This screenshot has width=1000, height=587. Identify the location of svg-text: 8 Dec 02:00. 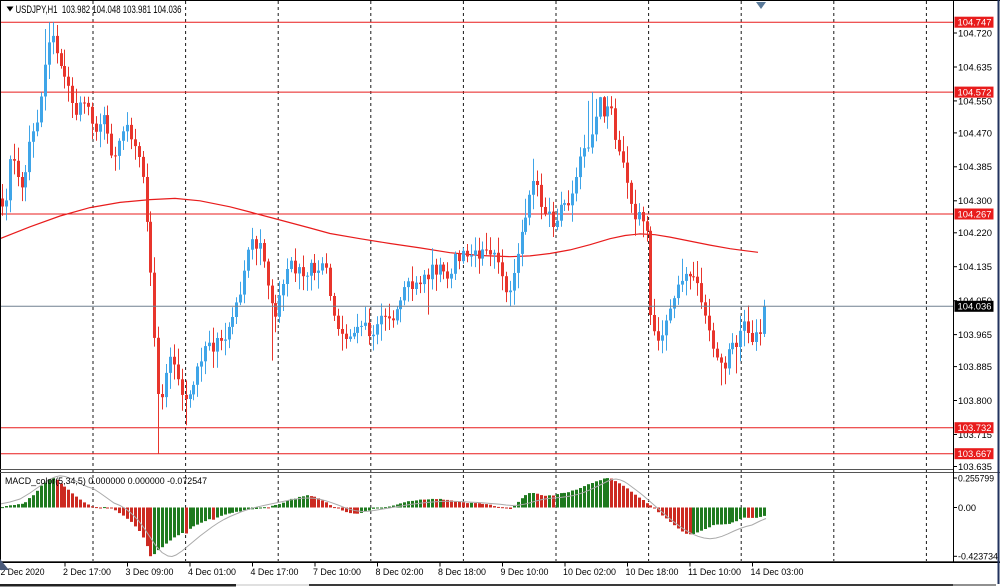
(400, 572).